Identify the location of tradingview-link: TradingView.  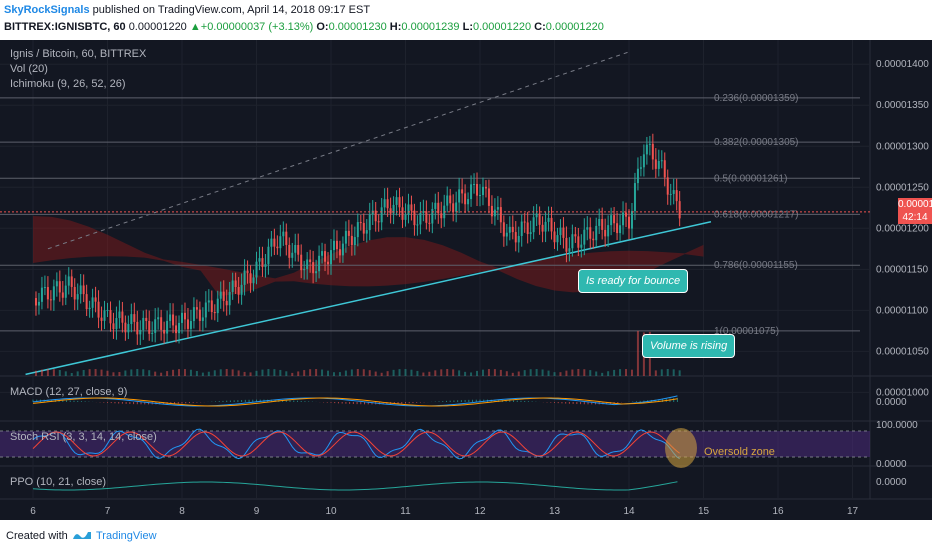
(126, 536).